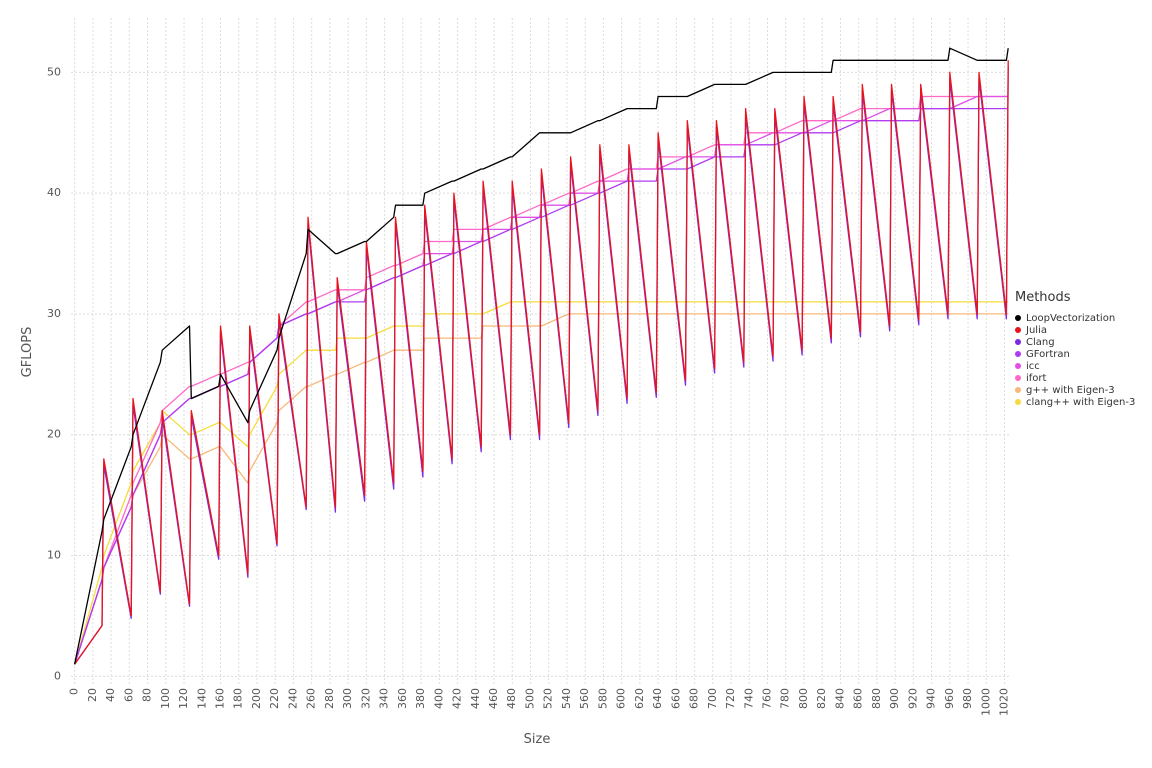  What do you see at coordinates (694, 698) in the screenshot?
I see `x-tick-label: 680` at bounding box center [694, 698].